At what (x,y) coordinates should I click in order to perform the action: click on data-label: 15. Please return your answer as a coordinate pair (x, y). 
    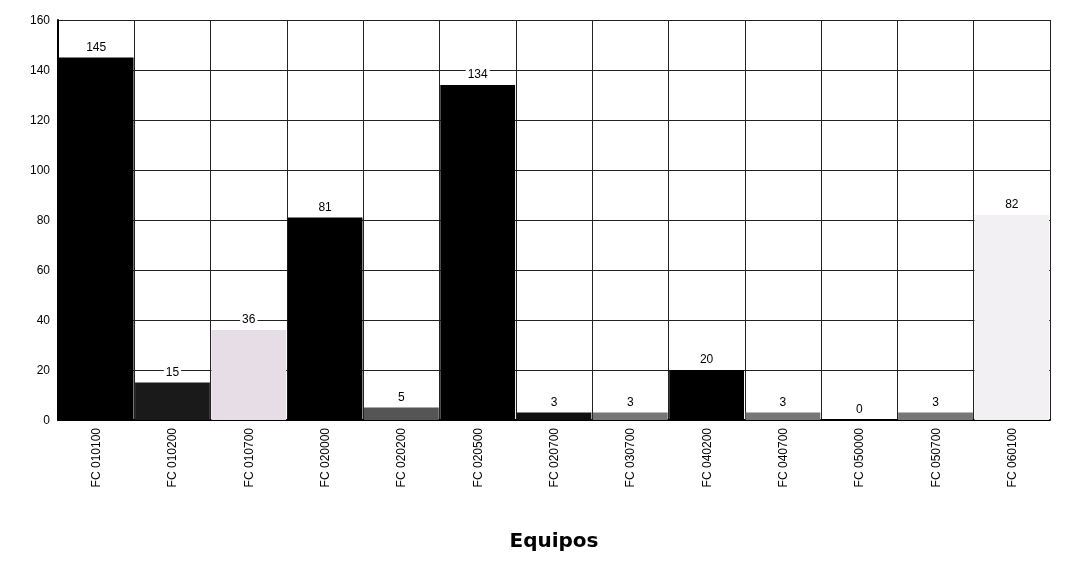
    Looking at the image, I should click on (172, 371).